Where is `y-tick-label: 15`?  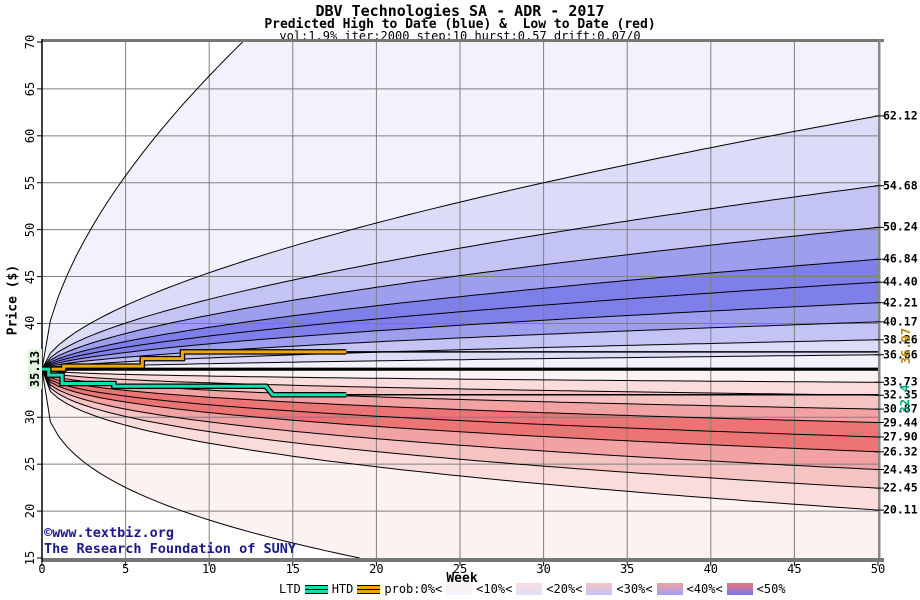
y-tick-label: 15 is located at coordinates (30, 558).